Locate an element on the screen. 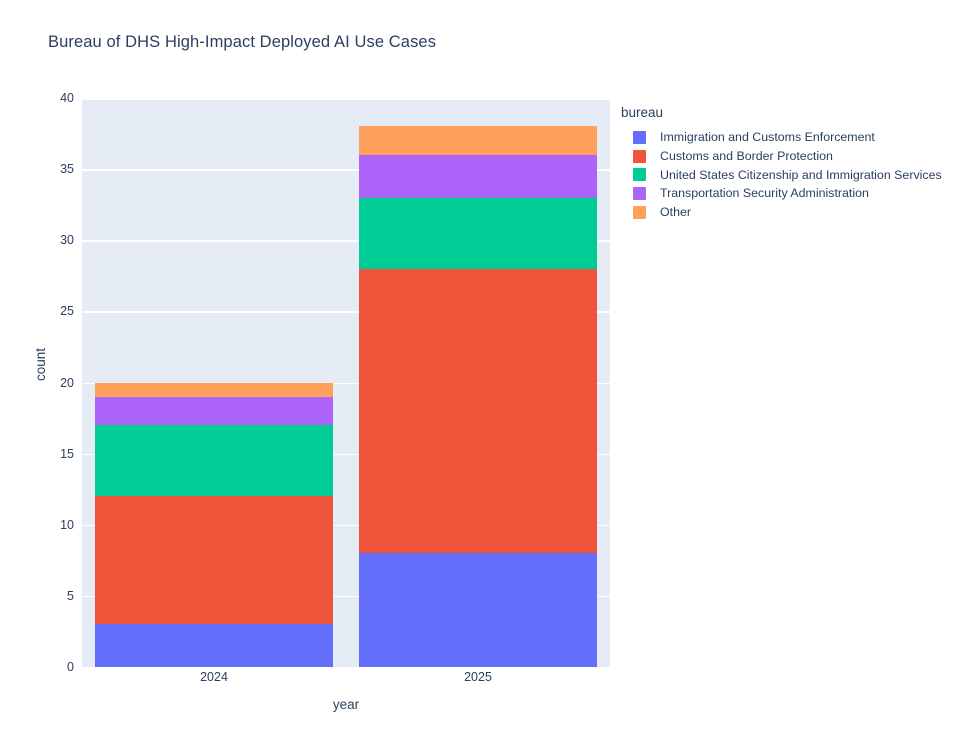 This screenshot has height=746, width=964. legend-item-label: Immigration and Customs Enforcement is located at coordinates (767, 137).